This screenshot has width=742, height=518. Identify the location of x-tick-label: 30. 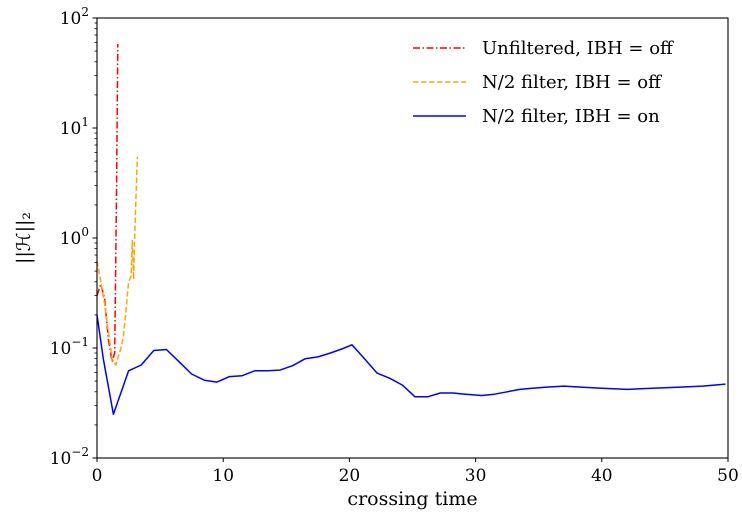
(476, 476).